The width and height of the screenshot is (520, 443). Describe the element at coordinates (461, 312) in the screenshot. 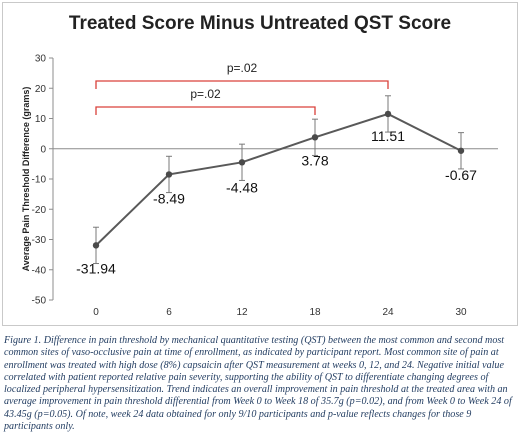

I see `x-tick-label: 30` at that location.